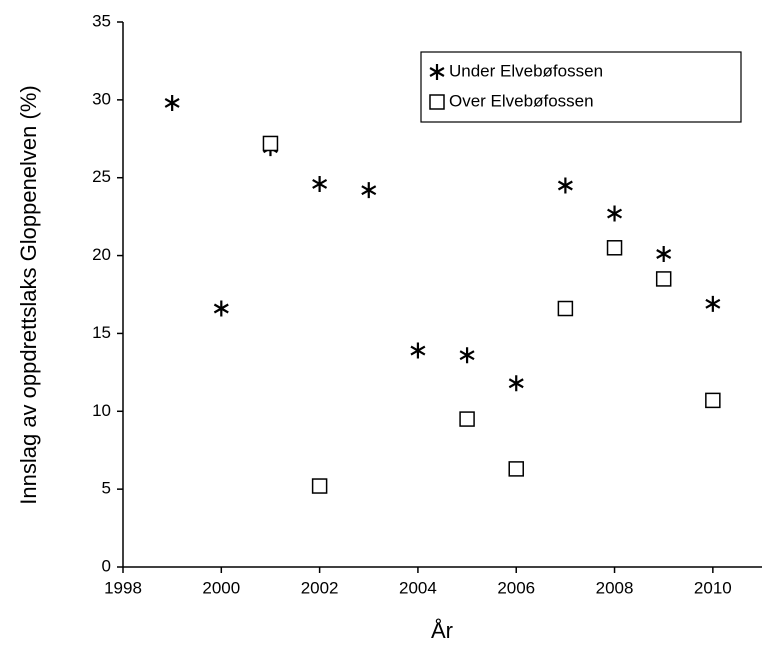  Describe the element at coordinates (713, 587) in the screenshot. I see `x-tick-label: 2010` at that location.